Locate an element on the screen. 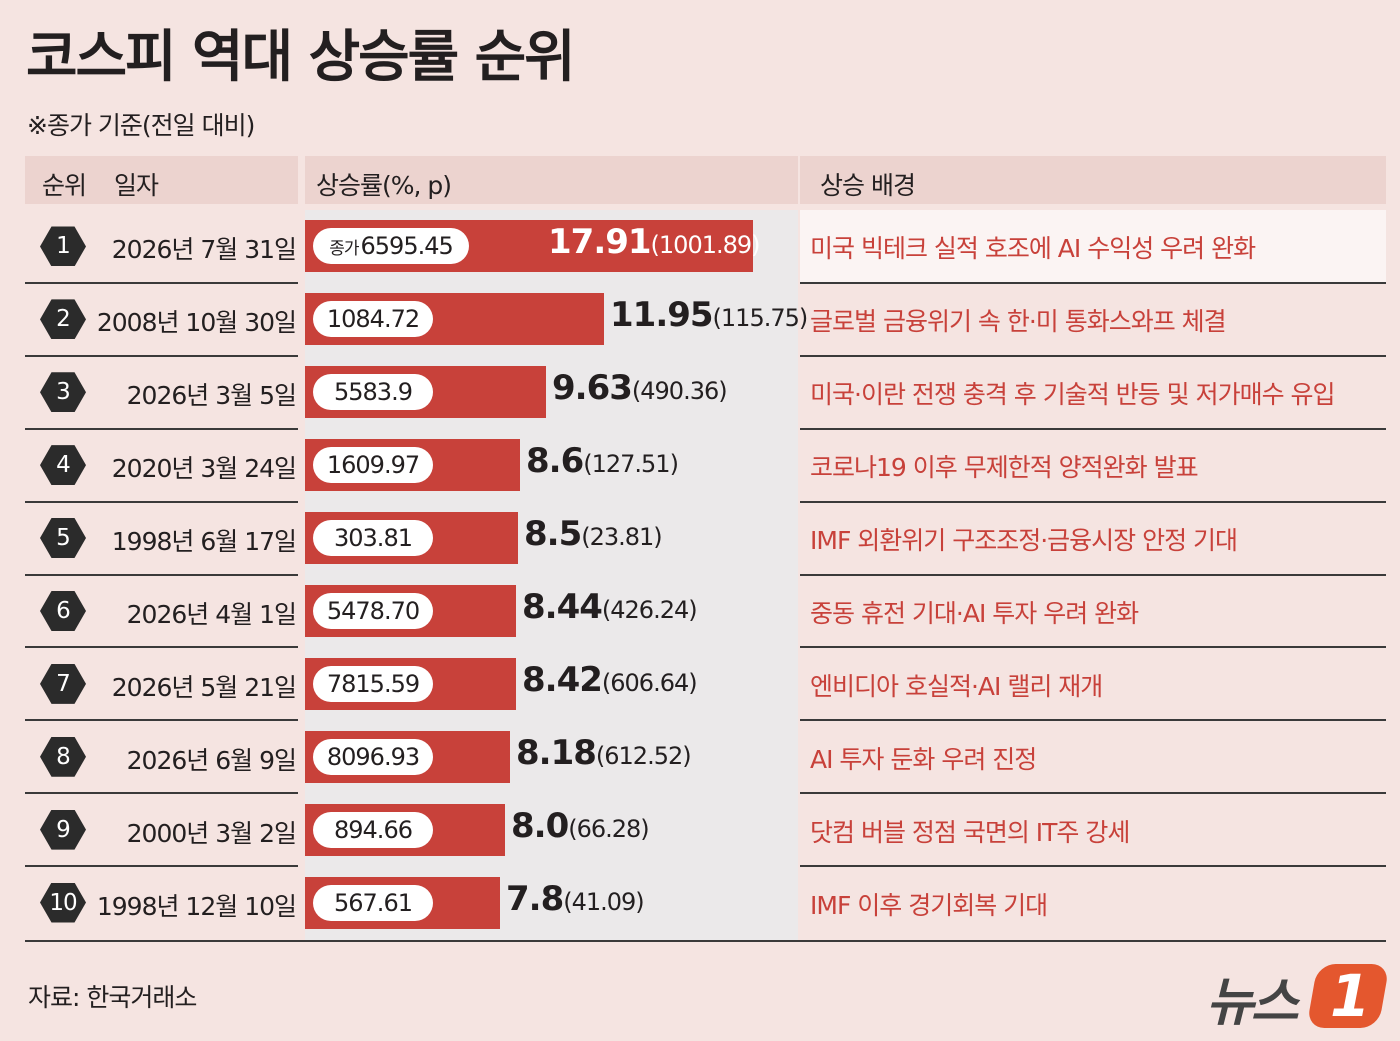 The width and height of the screenshot is (1400, 1041). rate-value: 8.18 is located at coordinates (556, 752).